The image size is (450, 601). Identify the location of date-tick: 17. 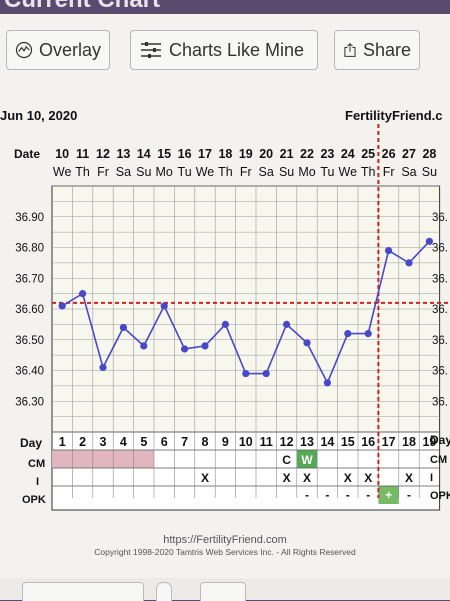
(205, 154).